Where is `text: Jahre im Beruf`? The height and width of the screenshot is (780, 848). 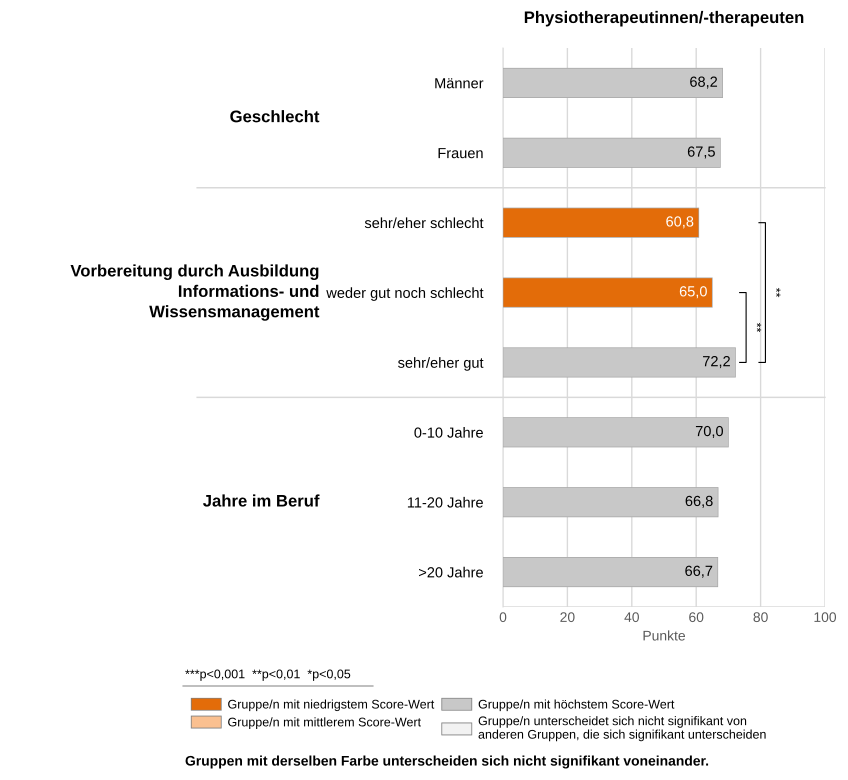 text: Jahre im Beruf is located at coordinates (261, 500).